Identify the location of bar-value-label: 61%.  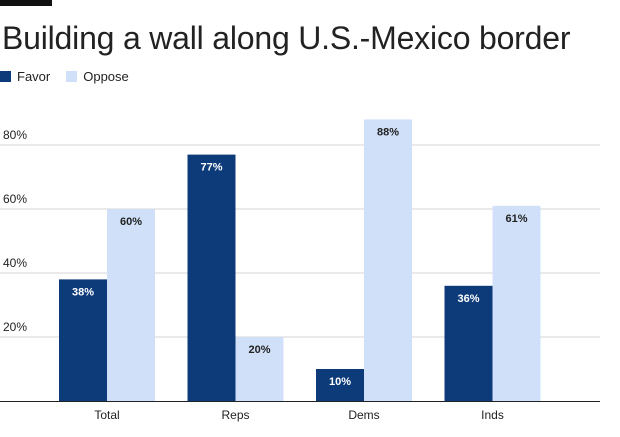
(516, 219).